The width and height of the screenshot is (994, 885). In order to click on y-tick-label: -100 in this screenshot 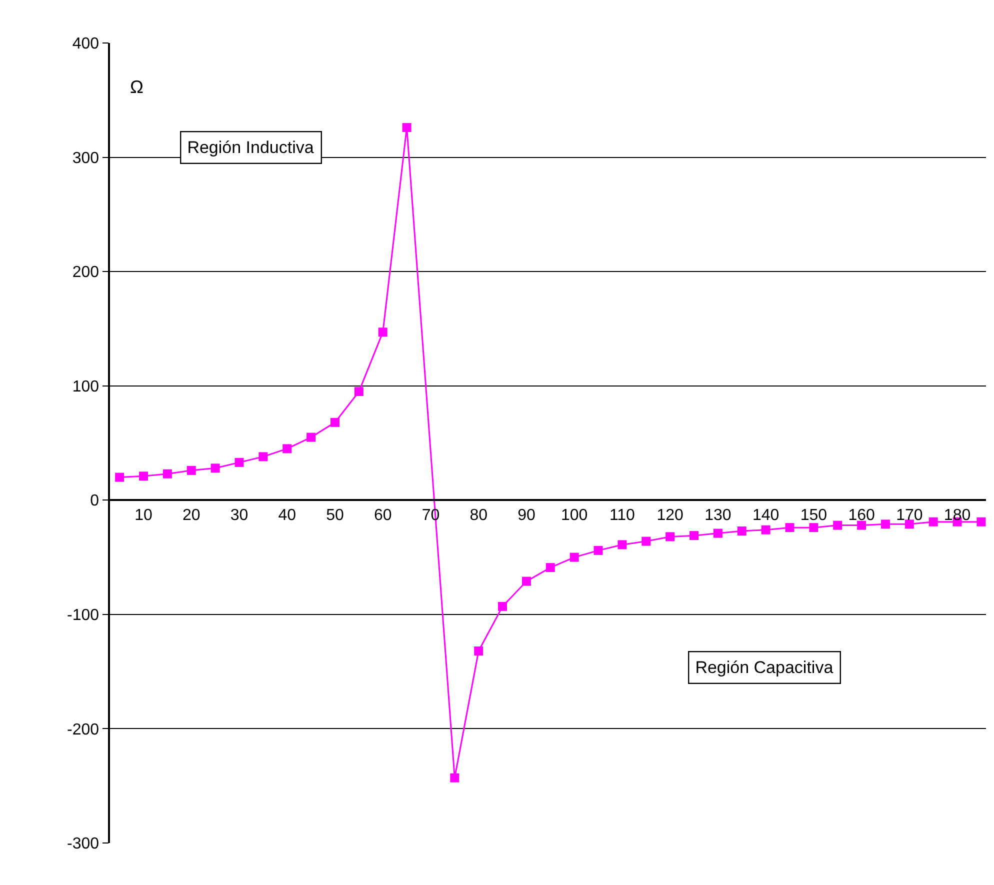, I will do `click(83, 615)`.